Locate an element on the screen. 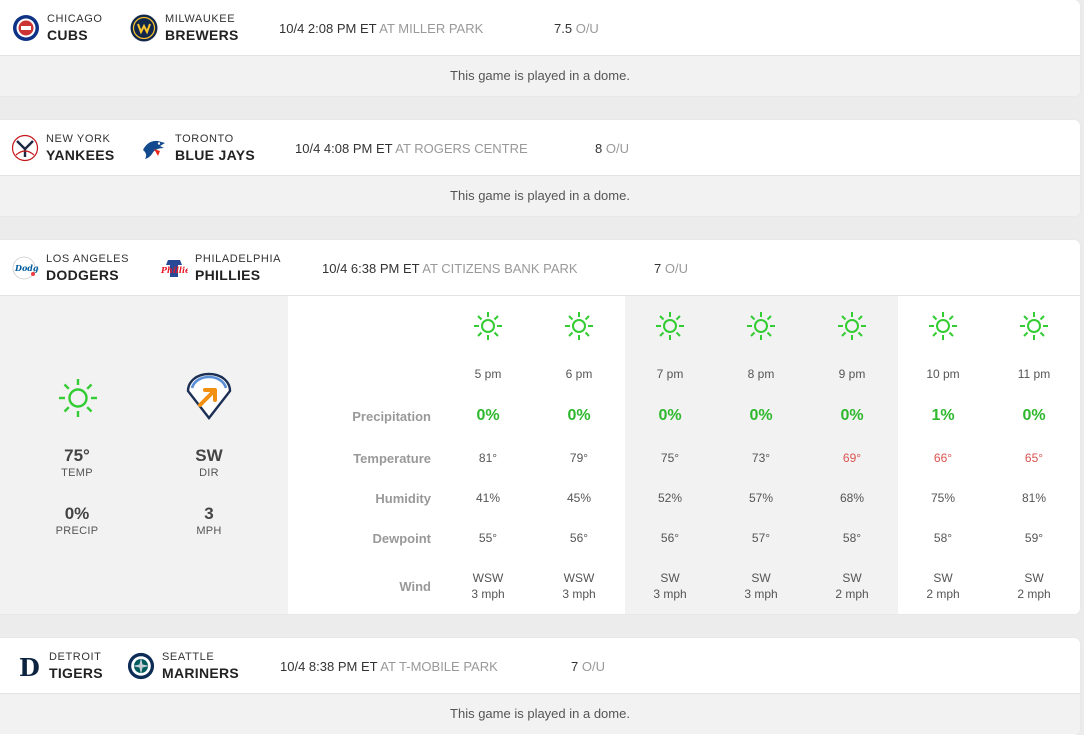 The width and height of the screenshot is (1084, 735). hour-label: 11 pm is located at coordinates (1034, 374).